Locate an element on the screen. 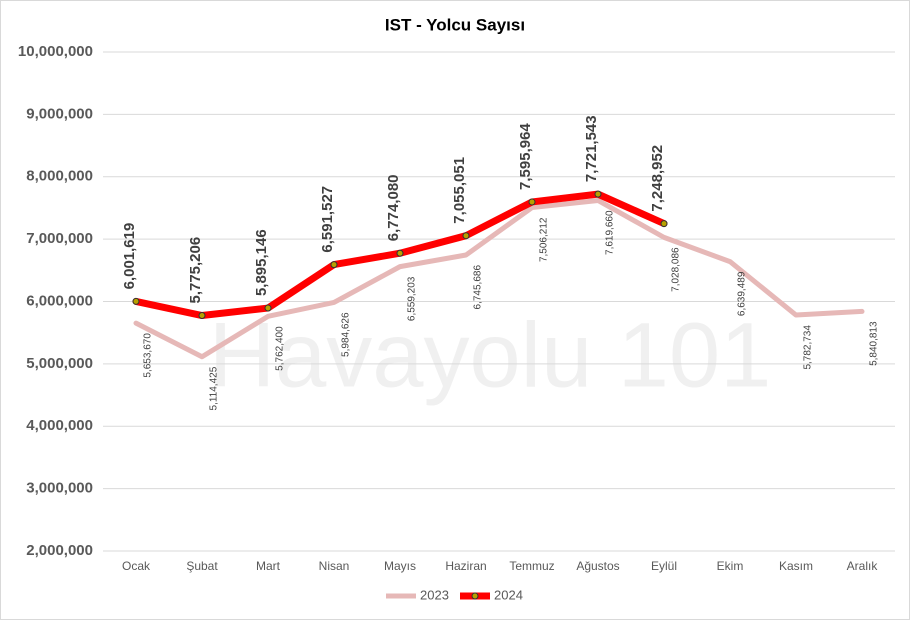 Image resolution: width=911 pixels, height=621 pixels. data-label: 5,114,425 is located at coordinates (214, 388).